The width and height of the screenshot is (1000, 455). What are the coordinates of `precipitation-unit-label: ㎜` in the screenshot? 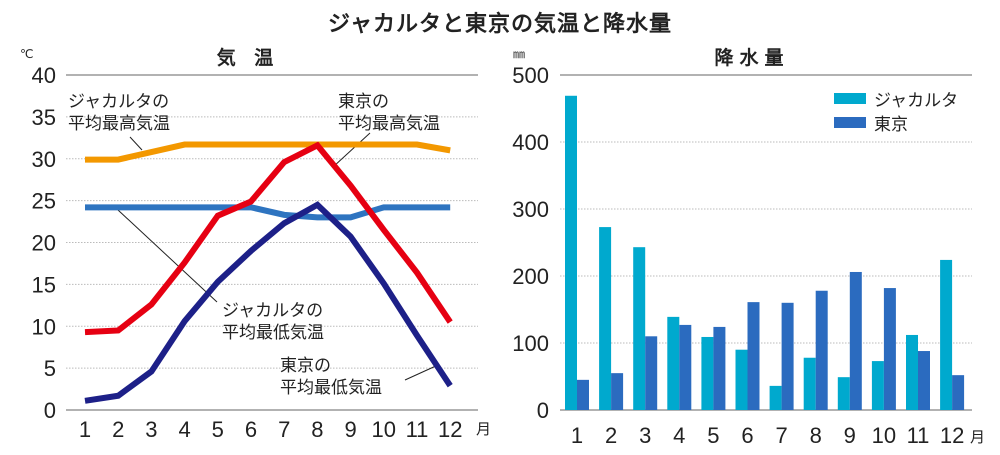 It's located at (519, 54).